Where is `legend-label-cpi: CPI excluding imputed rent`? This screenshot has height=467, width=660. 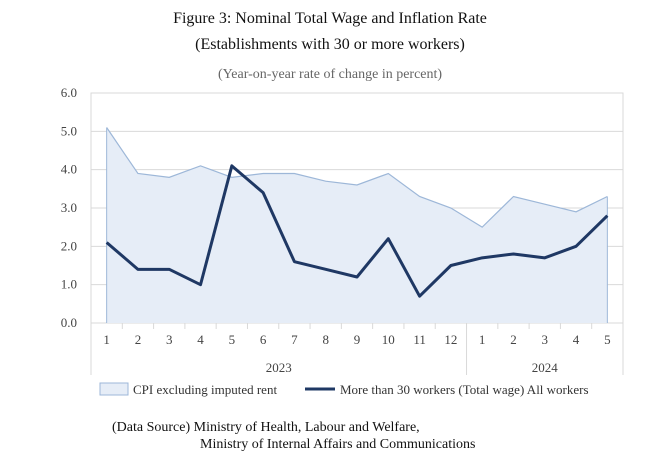 legend-label-cpi: CPI excluding imputed rent is located at coordinates (205, 389).